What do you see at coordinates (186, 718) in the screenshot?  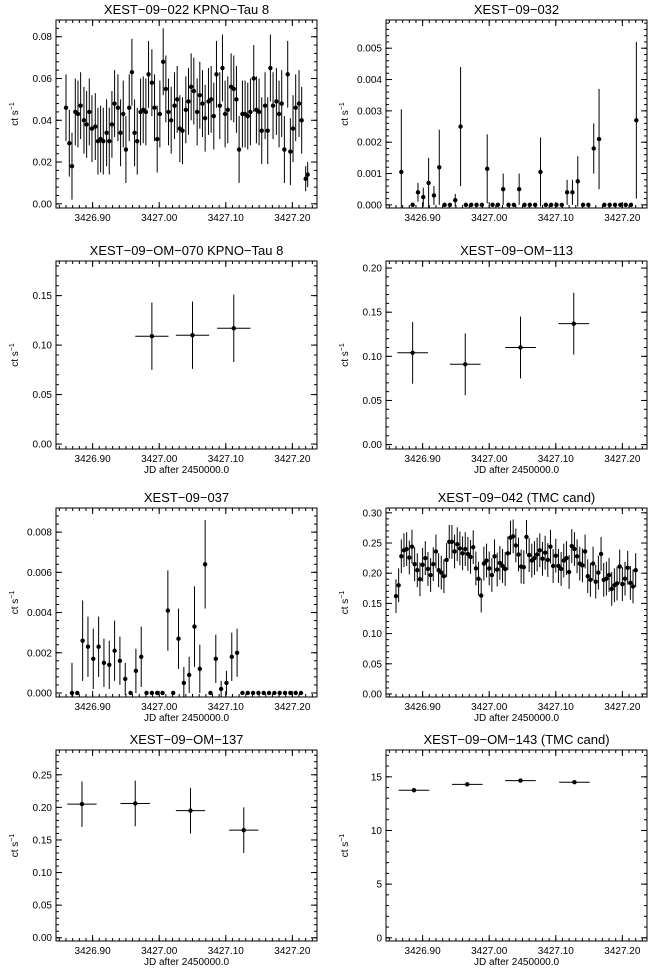 I see `x-axis-label: JD after 2450000.0` at bounding box center [186, 718].